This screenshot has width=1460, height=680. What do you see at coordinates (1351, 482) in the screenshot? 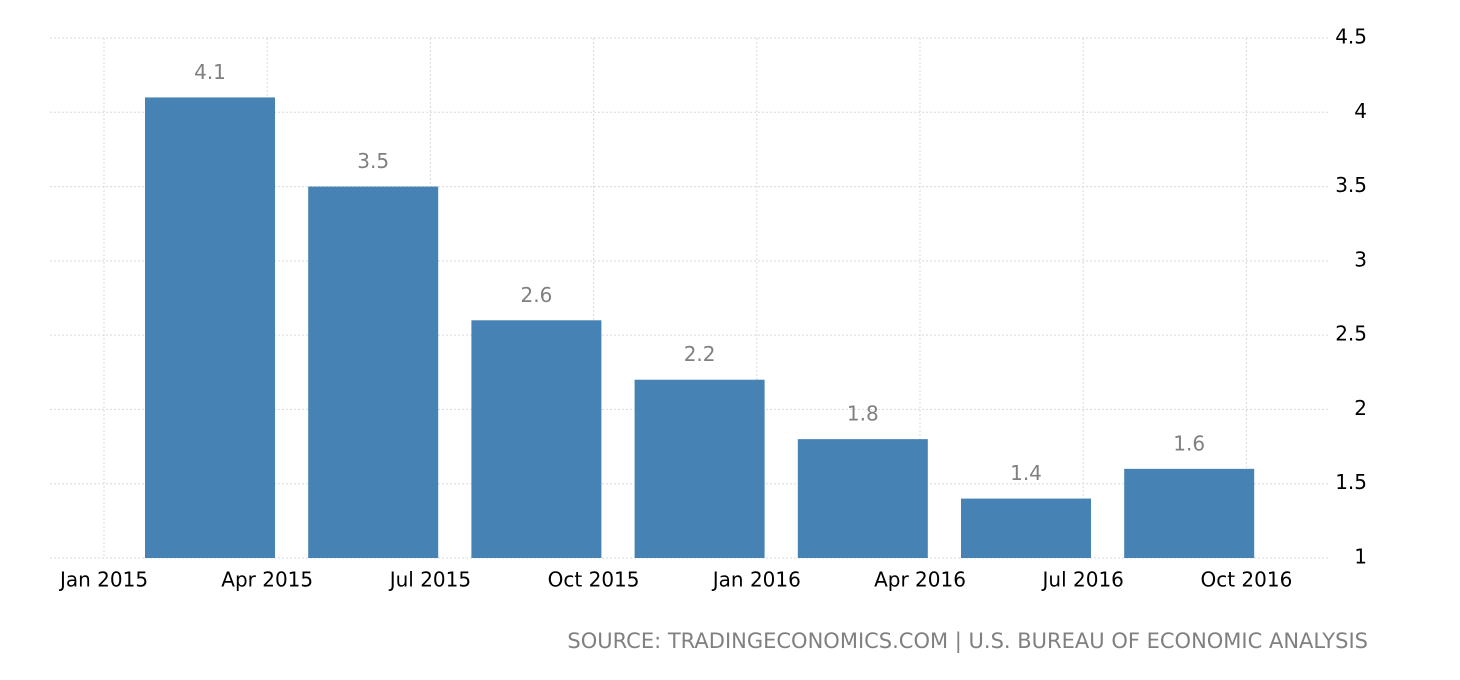
I see `y-tick-label: 1.5` at bounding box center [1351, 482].